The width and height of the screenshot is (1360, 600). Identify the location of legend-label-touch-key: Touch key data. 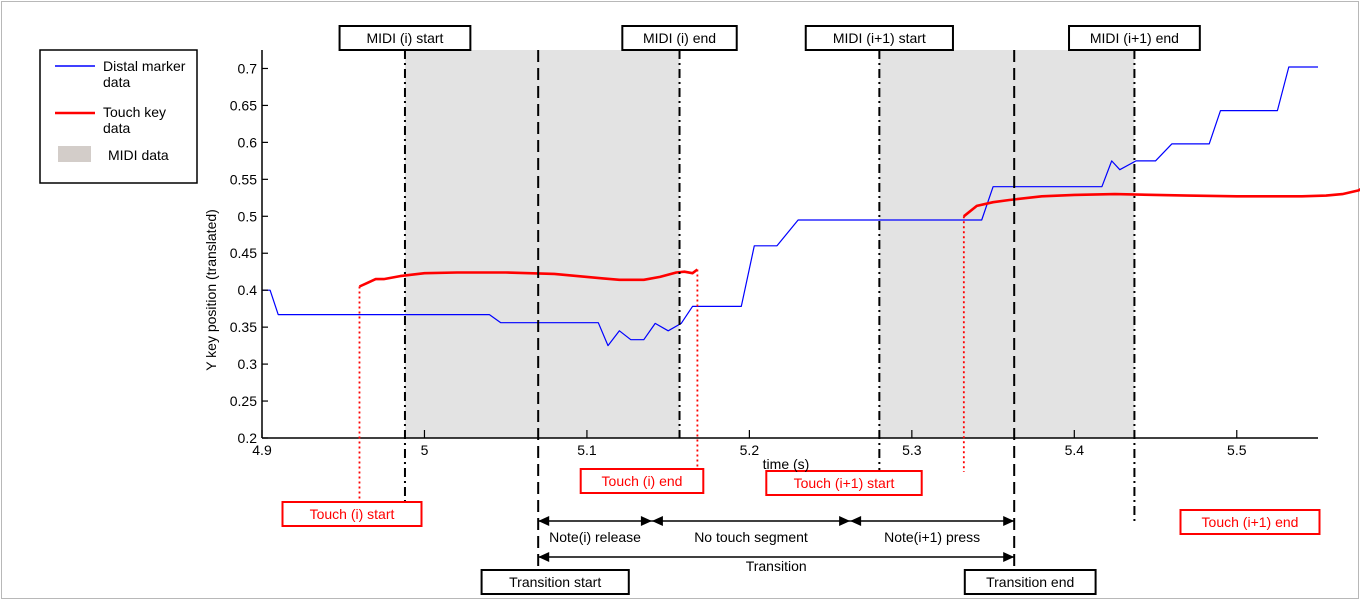
(134, 120).